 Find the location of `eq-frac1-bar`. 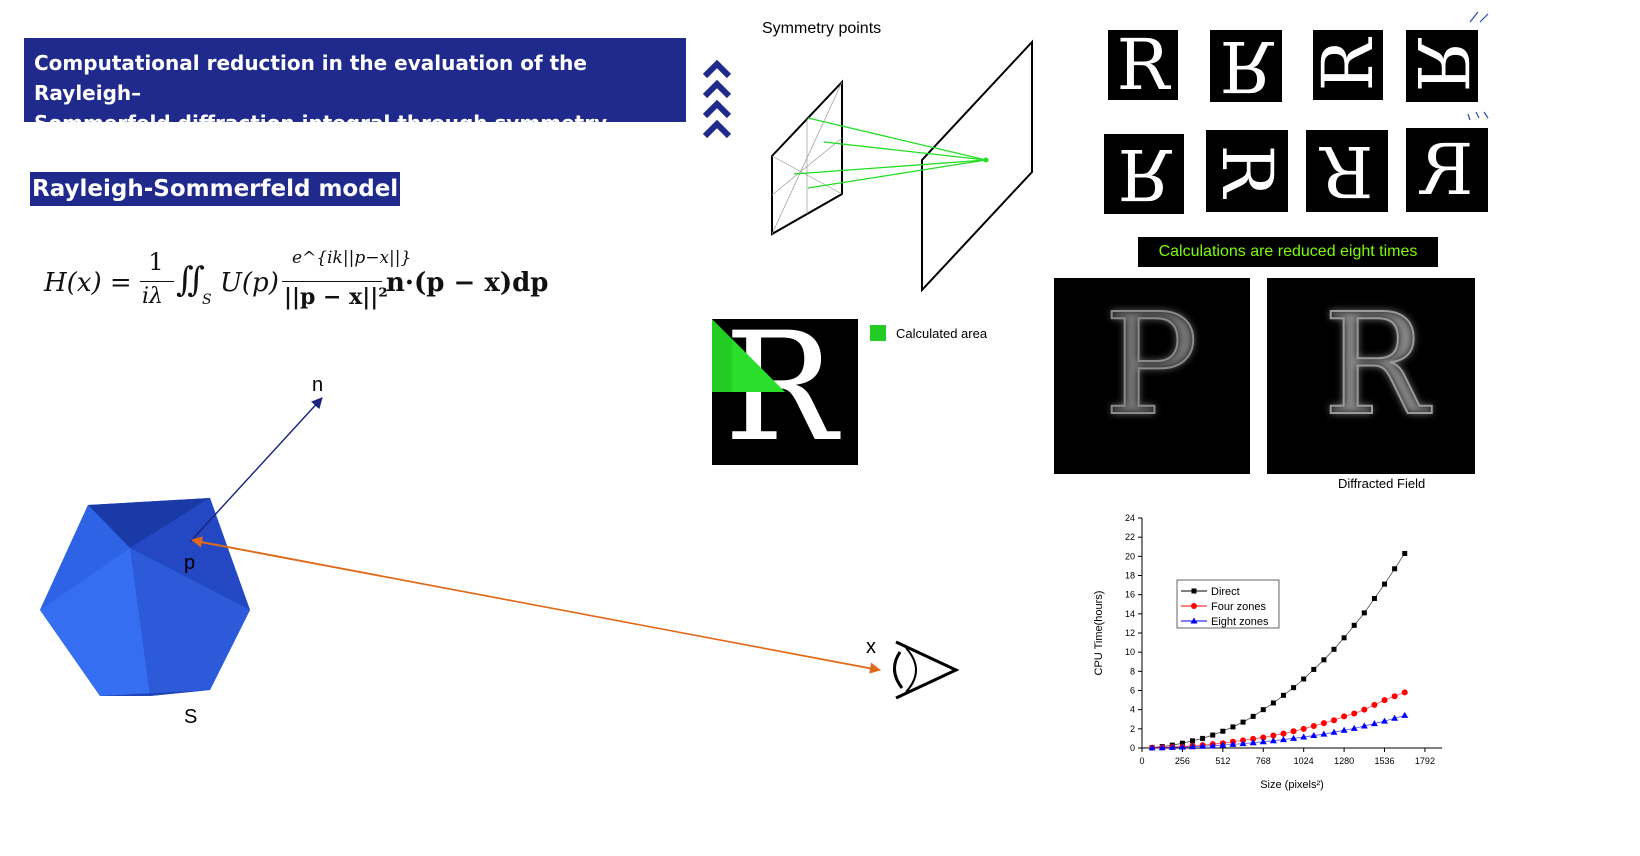

eq-frac1-bar is located at coordinates (157, 281).